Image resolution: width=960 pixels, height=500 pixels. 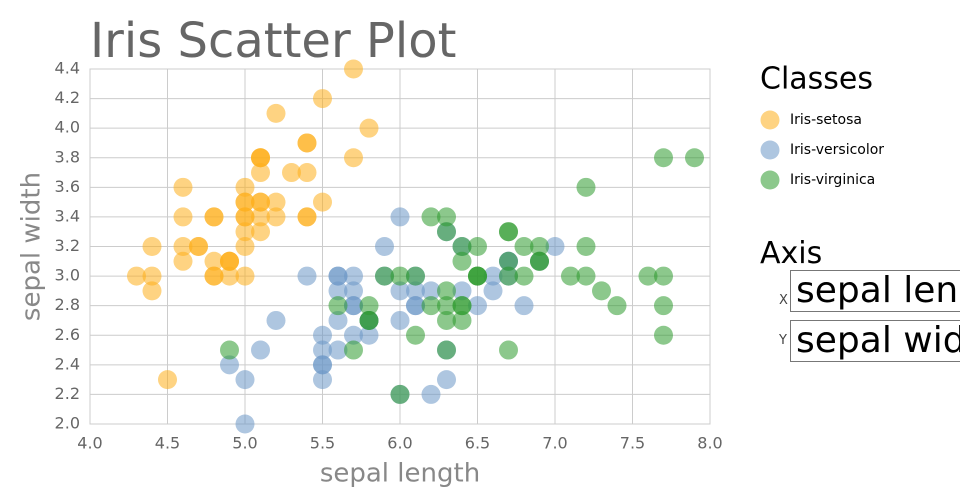 I want to click on legend-label: Iris-setosa, so click(x=826, y=120).